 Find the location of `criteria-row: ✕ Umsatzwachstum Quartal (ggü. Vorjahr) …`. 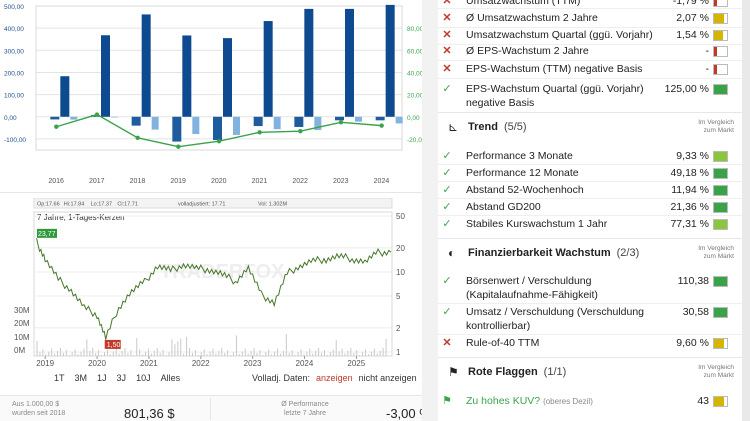

criteria-row: ✕ Umsatzwachstum Quartal (ggü. Vorjahr) … is located at coordinates (590, 35).